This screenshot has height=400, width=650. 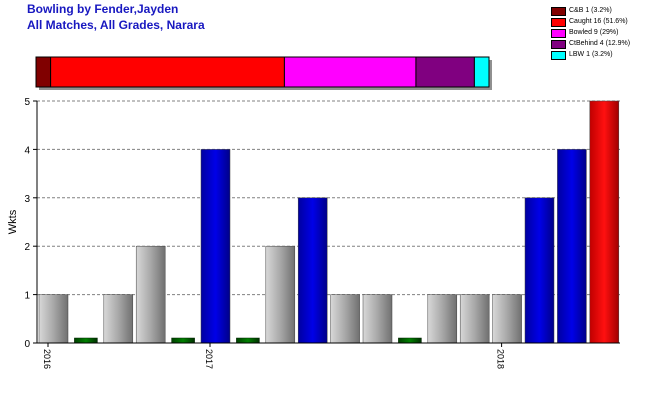 What do you see at coordinates (501, 359) in the screenshot?
I see `x-tick-label: 2018` at bounding box center [501, 359].